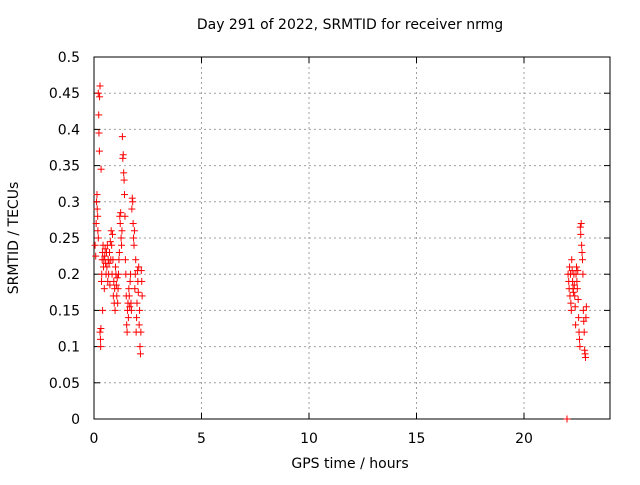 The image size is (640, 485). Describe the element at coordinates (69, 275) in the screenshot. I see `y-tick-label: 0.2` at that location.